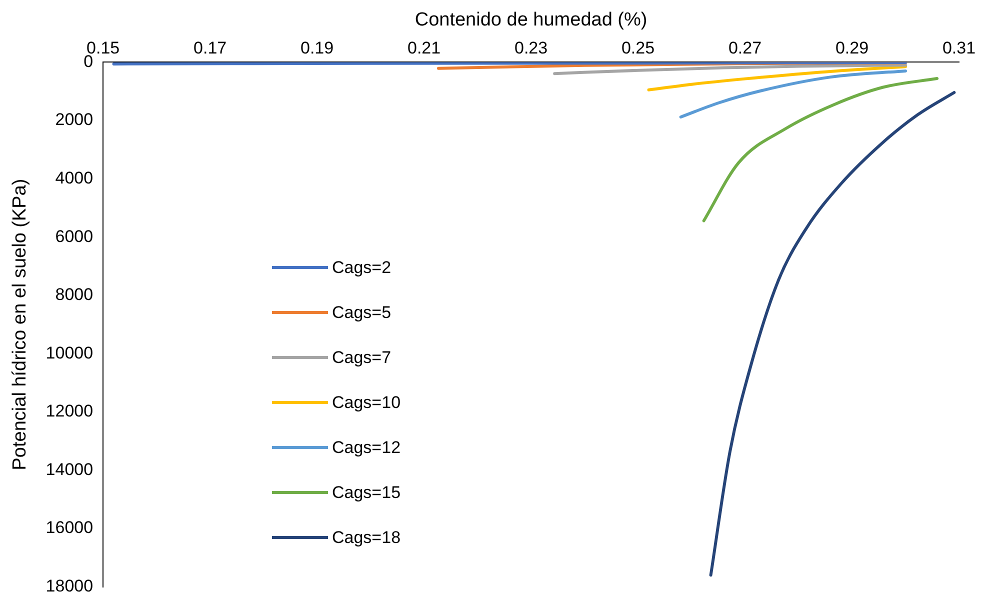  I want to click on legend-label: Cags=5, so click(362, 312).